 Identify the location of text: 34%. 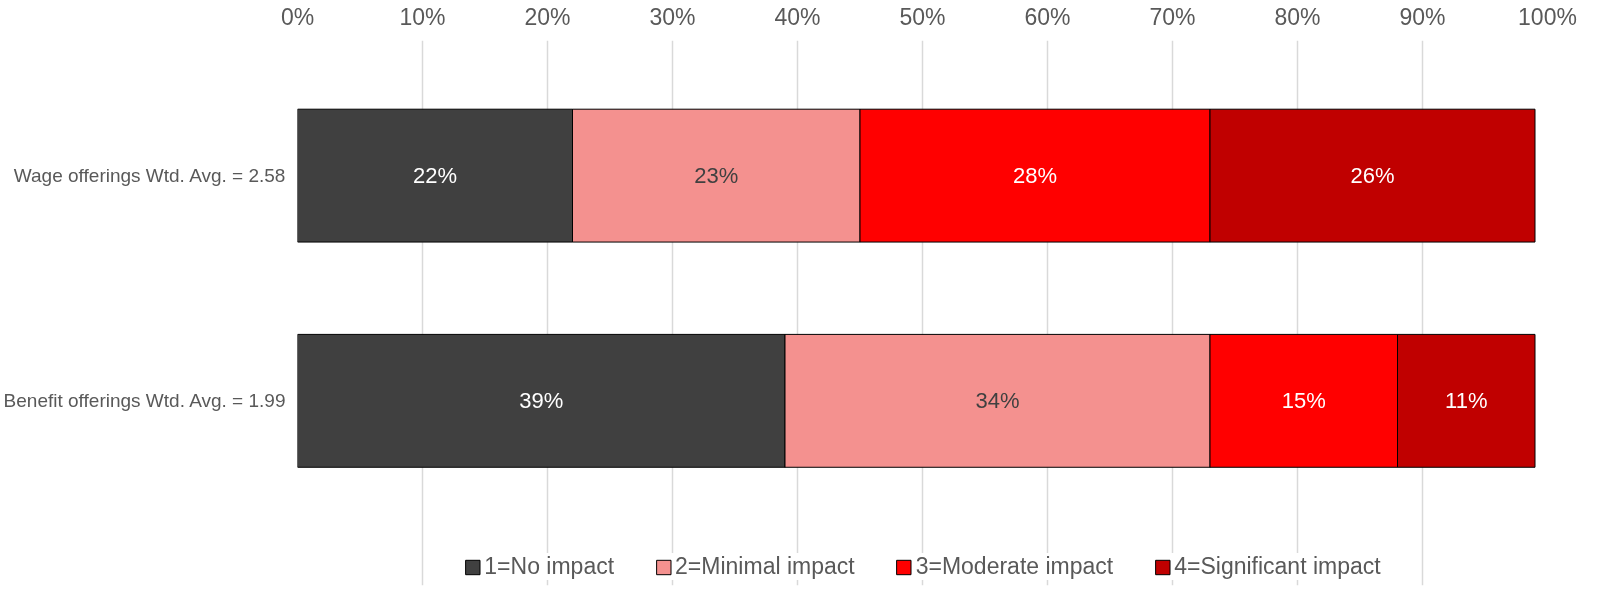
(997, 401).